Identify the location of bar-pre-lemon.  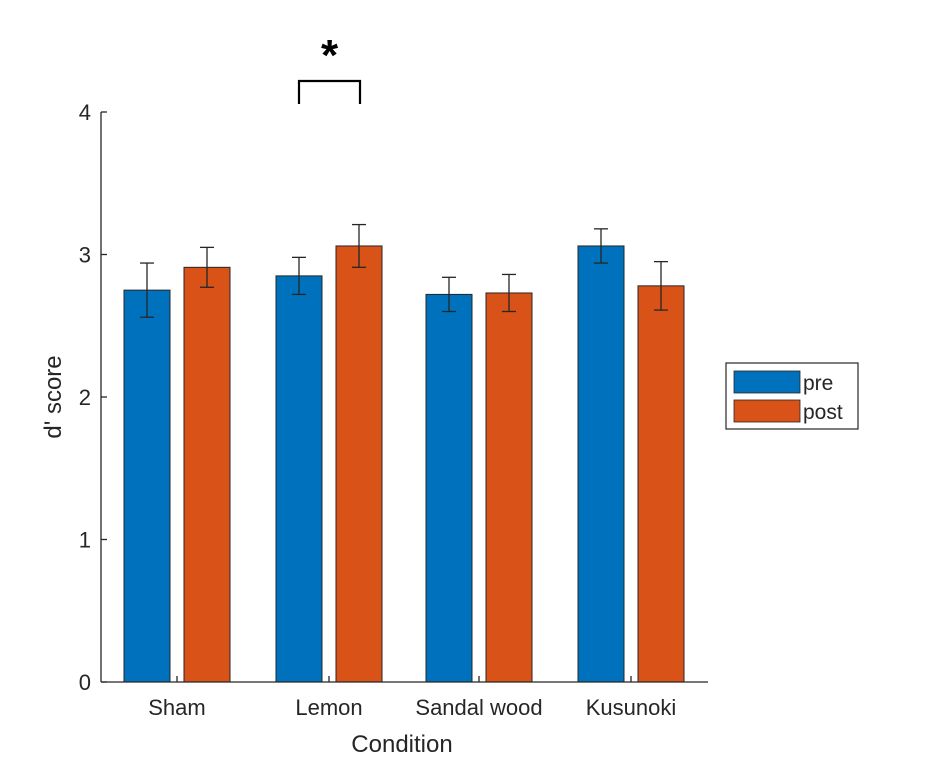
(299, 479).